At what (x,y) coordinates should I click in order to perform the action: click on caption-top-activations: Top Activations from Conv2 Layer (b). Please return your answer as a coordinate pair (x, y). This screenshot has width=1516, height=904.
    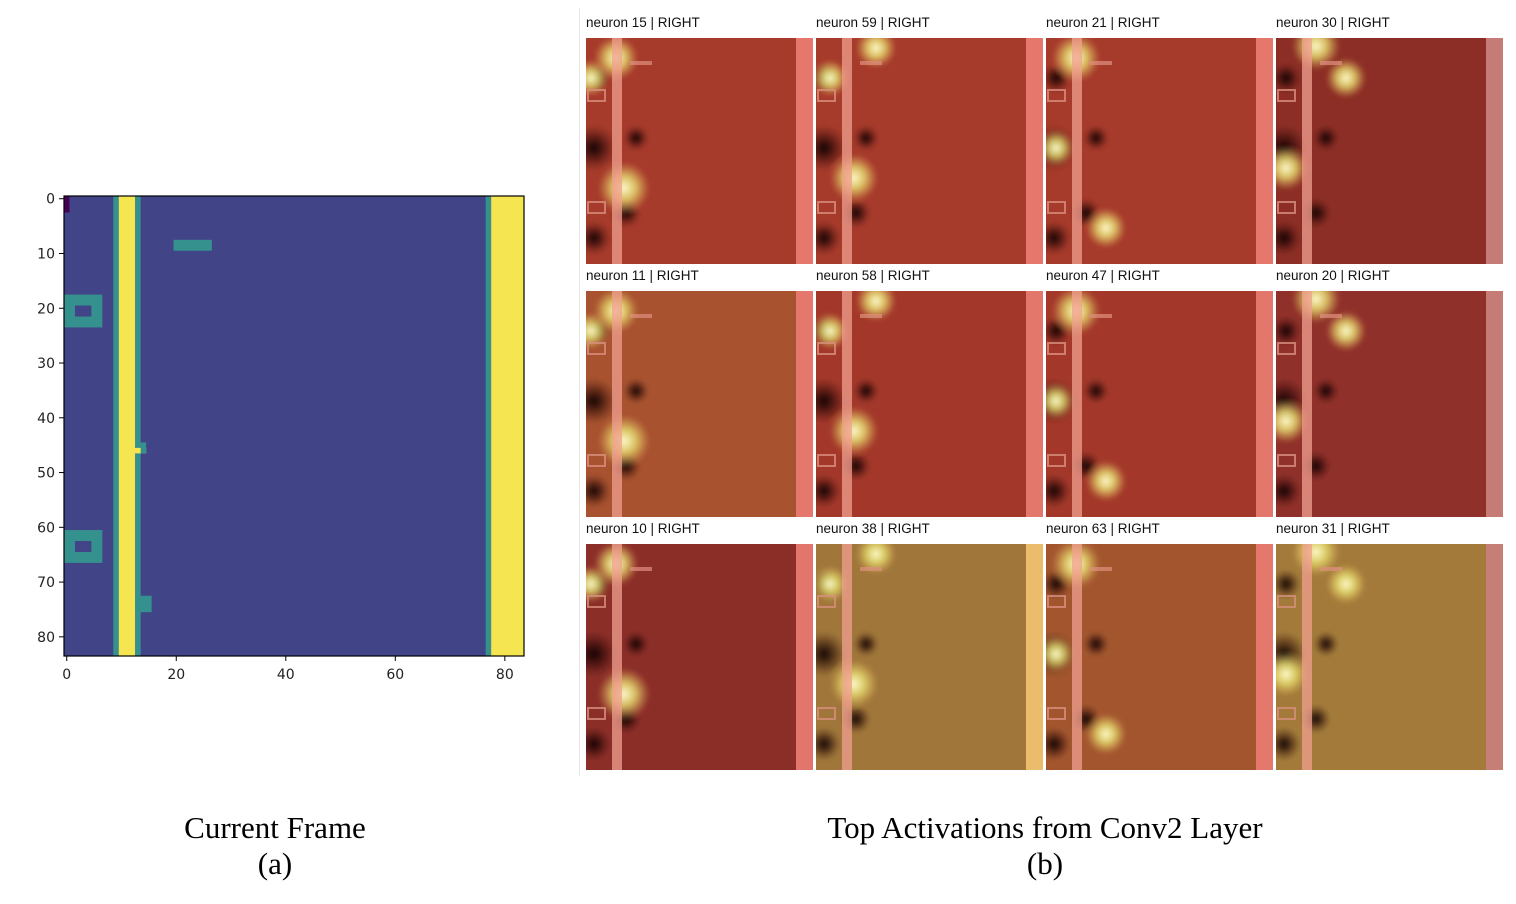
    Looking at the image, I should click on (1045, 846).